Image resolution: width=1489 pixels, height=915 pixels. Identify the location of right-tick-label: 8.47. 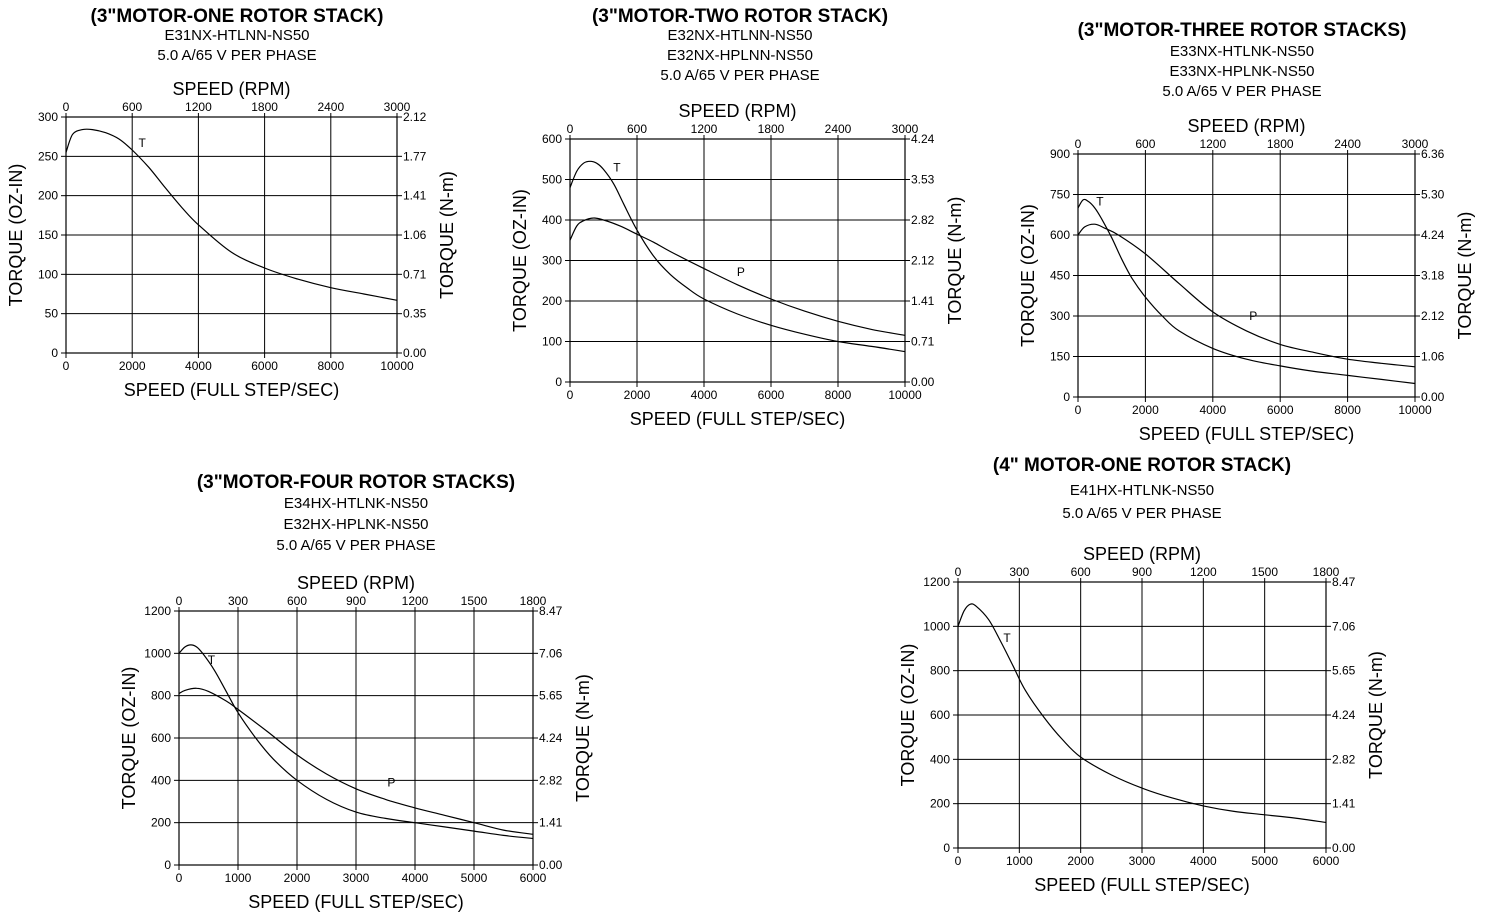
(1344, 582).